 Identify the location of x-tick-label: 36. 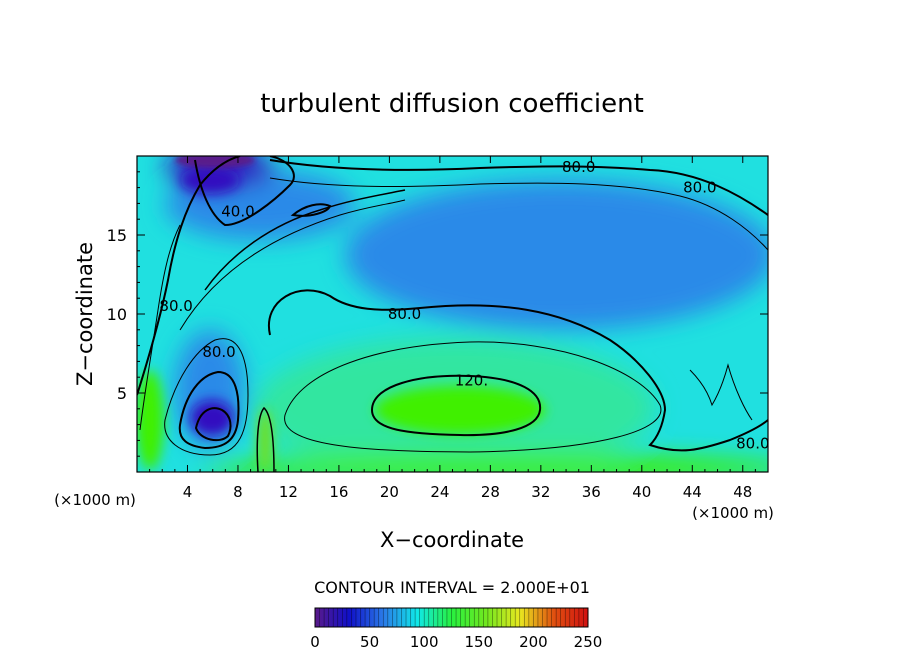
(591, 492).